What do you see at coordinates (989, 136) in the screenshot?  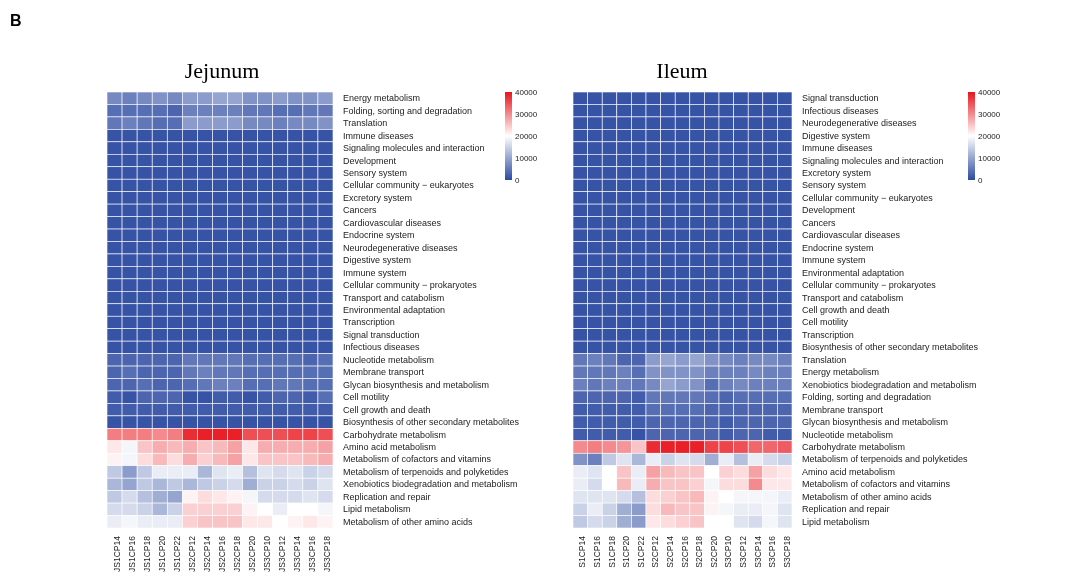 I see `color-bar-label: 20000` at bounding box center [989, 136].